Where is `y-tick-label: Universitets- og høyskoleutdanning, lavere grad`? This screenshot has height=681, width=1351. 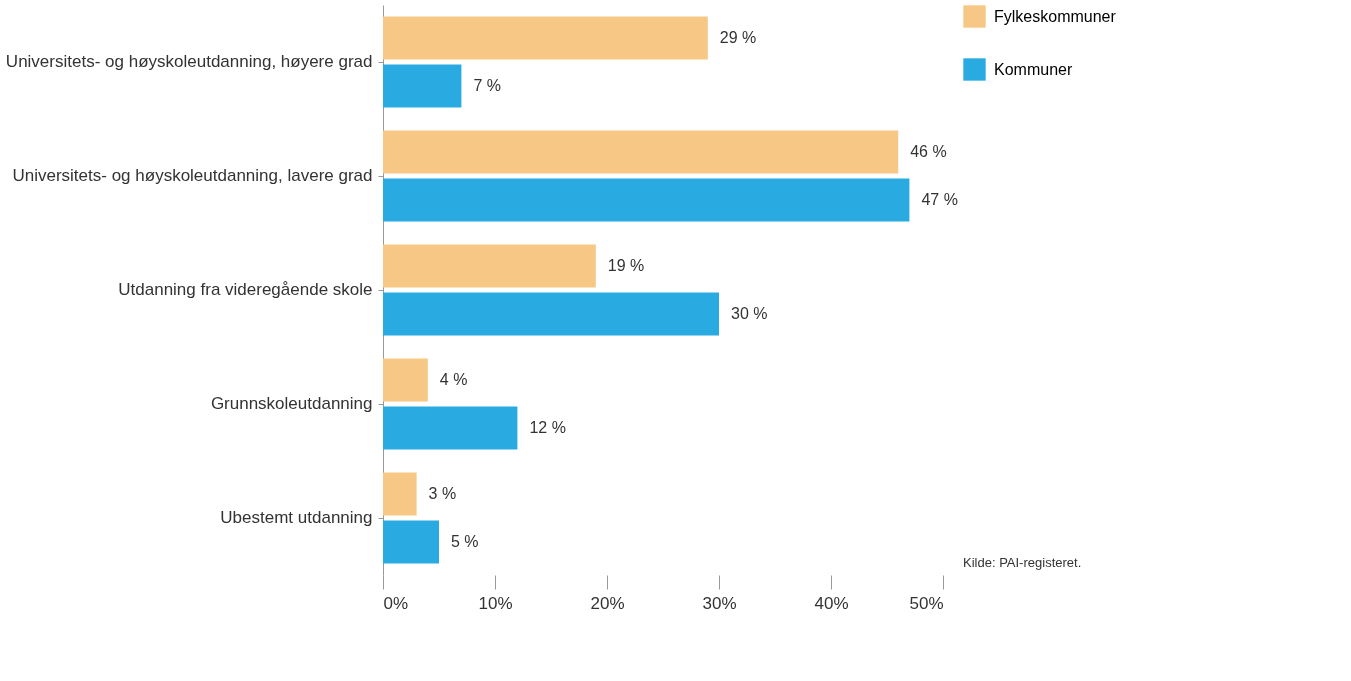 y-tick-label: Universitets- og høyskoleutdanning, lavere grad is located at coordinates (192, 175).